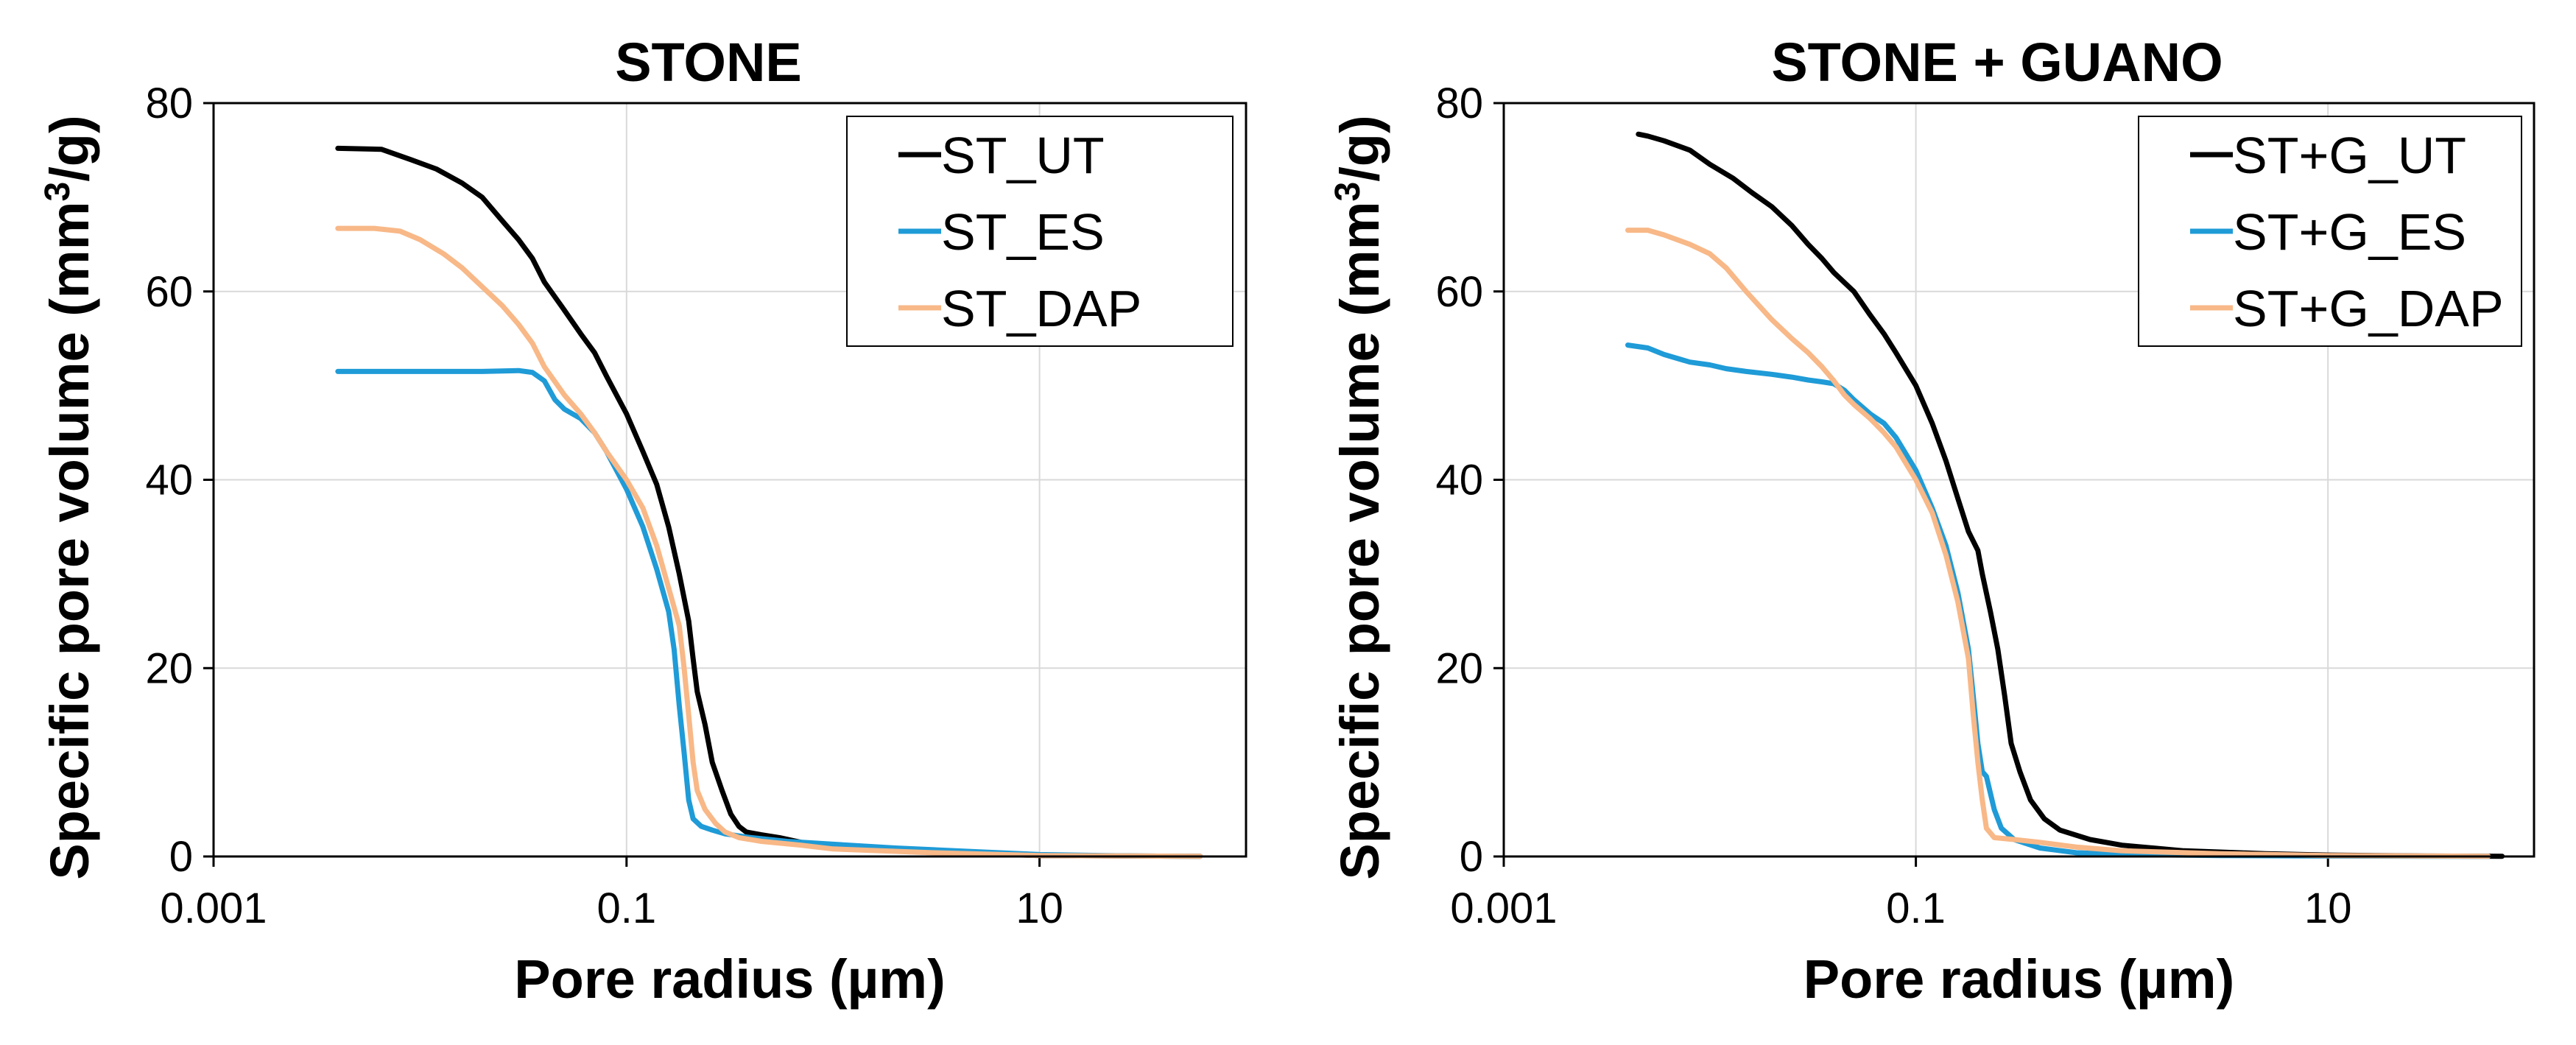  Describe the element at coordinates (2349, 232) in the screenshot. I see `legend-label: ST+G_ES` at that location.